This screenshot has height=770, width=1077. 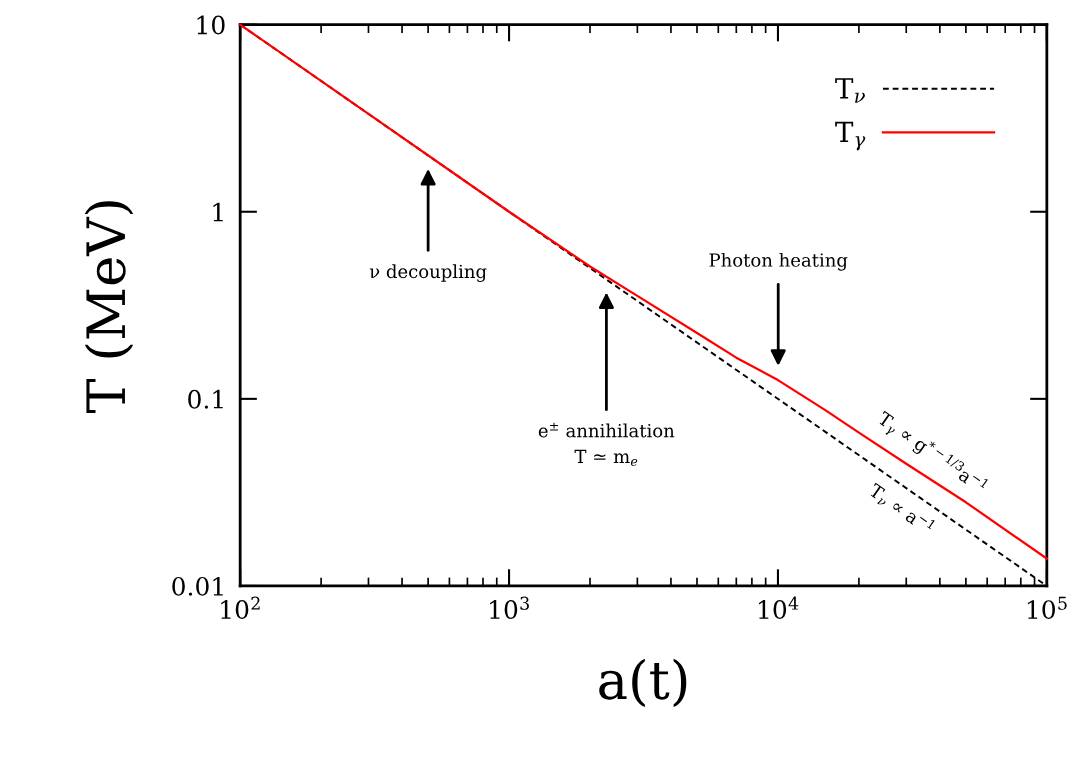 What do you see at coordinates (643, 683) in the screenshot?
I see `x-axis-title: a(t)` at bounding box center [643, 683].